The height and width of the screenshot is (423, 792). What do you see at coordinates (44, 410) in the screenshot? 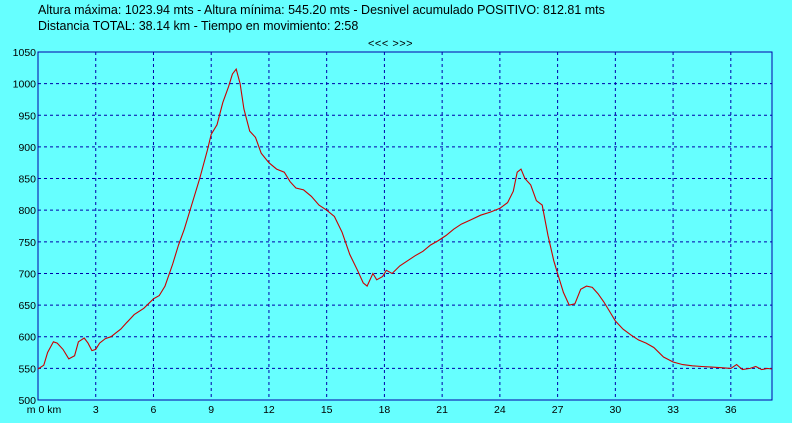
I see `x-tick-label: m 0 km` at bounding box center [44, 410].